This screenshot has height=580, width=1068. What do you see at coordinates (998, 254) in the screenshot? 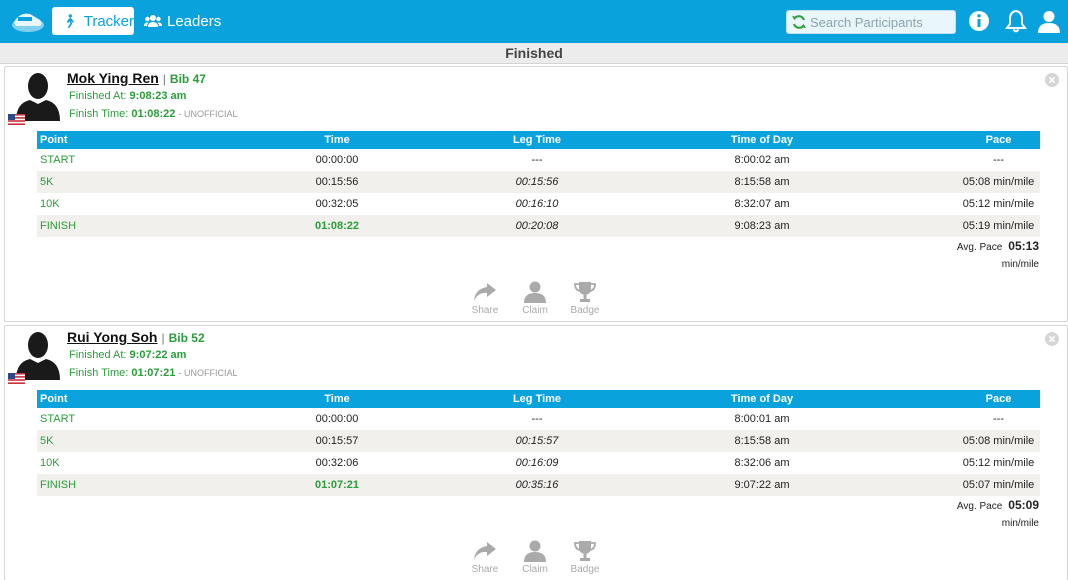
I see `average-pace: Avg. Pace 05:13 min/mile` at bounding box center [998, 254].